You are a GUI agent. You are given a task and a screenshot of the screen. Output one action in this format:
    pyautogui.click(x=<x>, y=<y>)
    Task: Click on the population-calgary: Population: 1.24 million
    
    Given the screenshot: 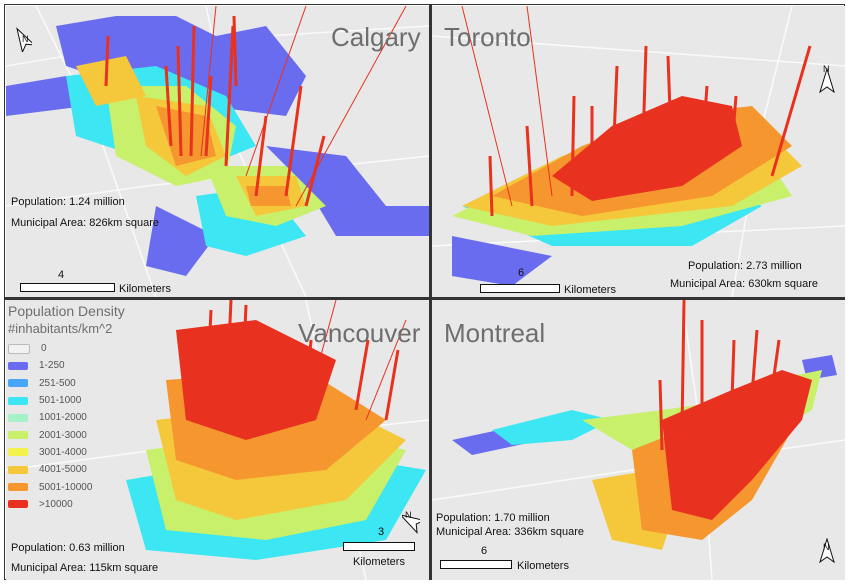 What is the action you would take?
    pyautogui.click(x=68, y=202)
    